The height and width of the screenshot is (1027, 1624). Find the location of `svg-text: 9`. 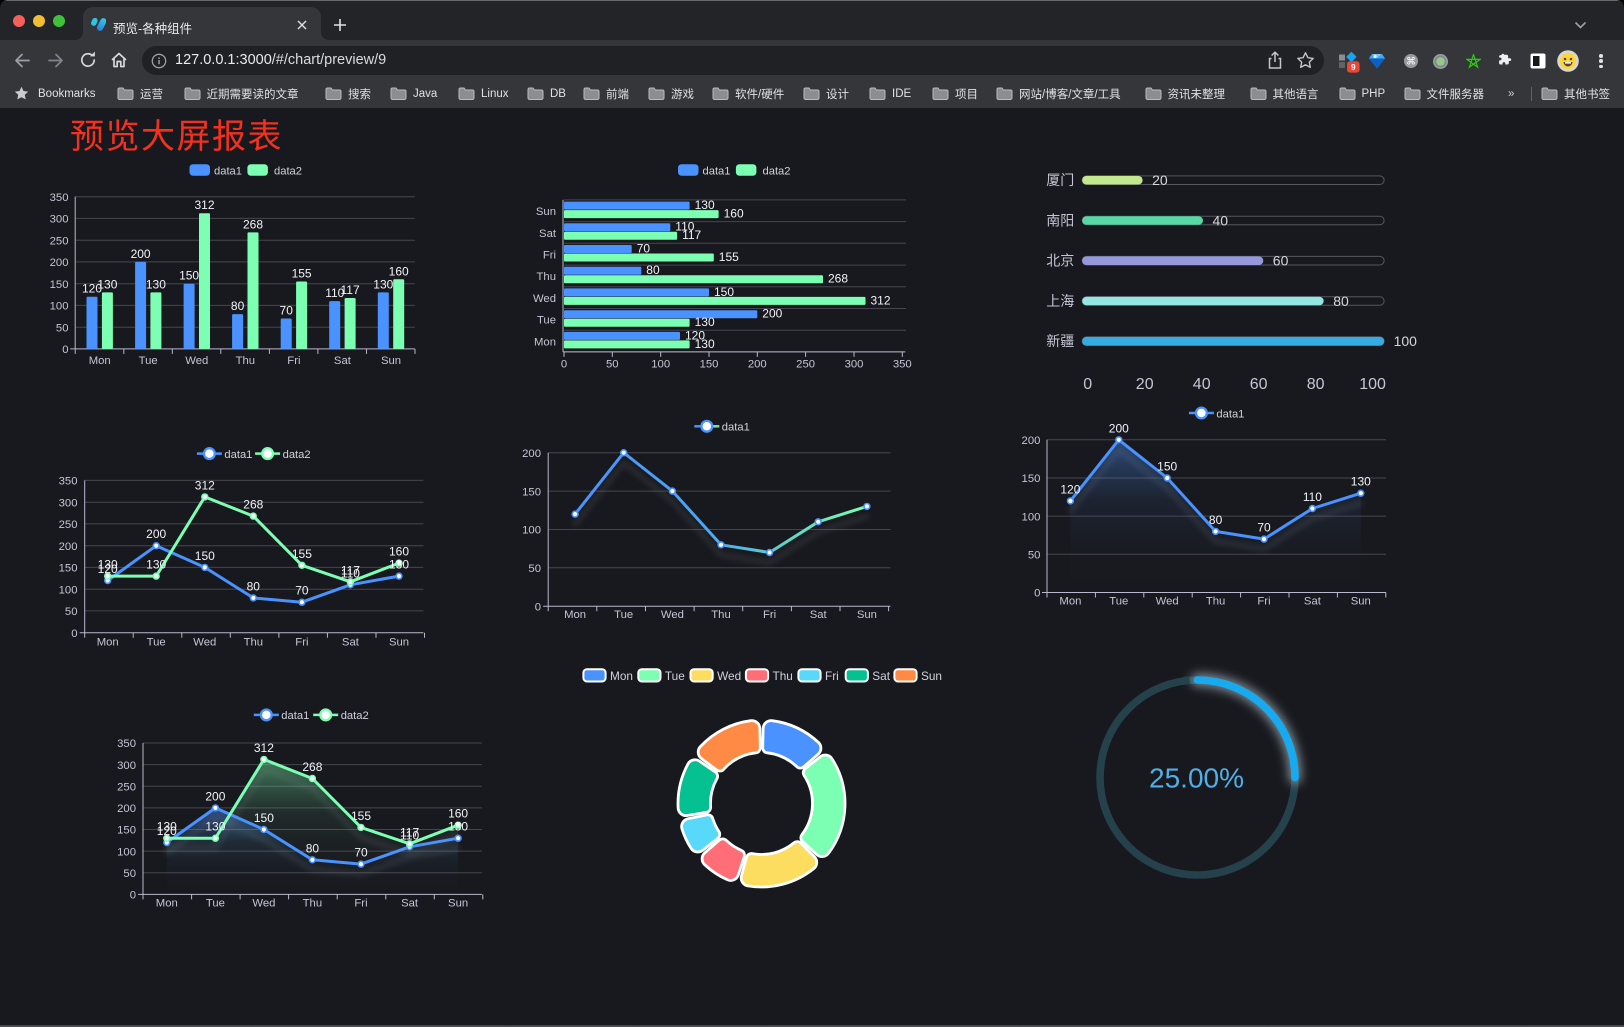

svg-text: 9 is located at coordinates (1353, 67).